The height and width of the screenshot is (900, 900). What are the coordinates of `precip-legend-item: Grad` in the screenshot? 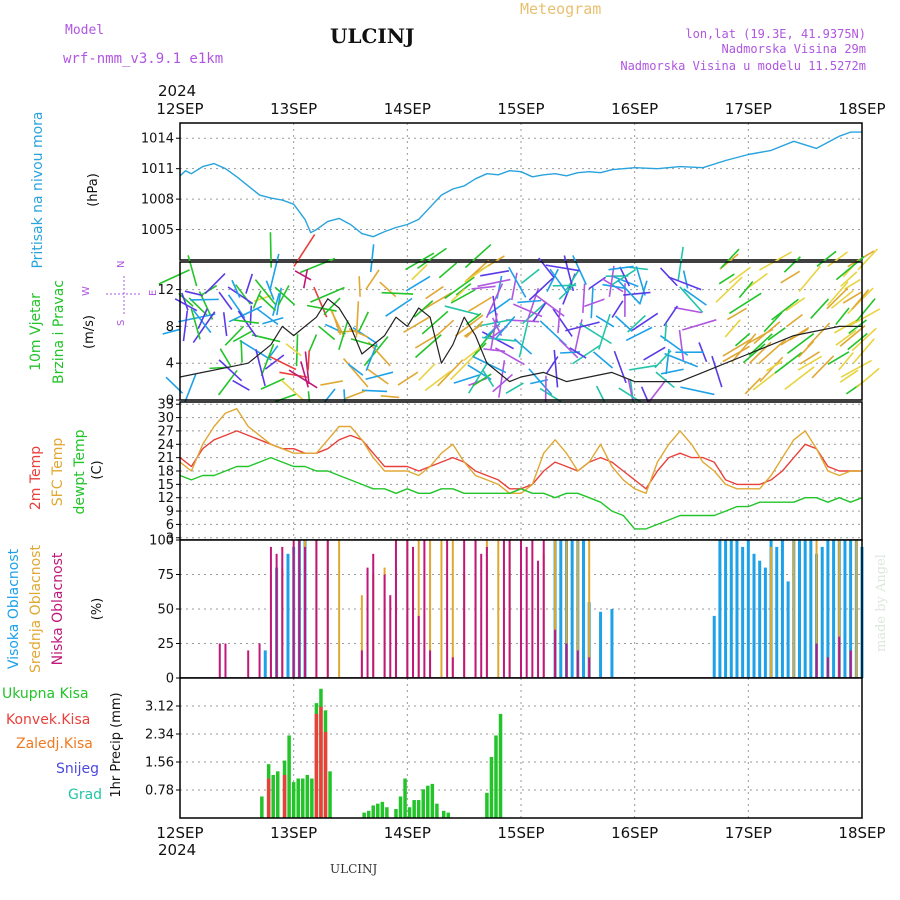 It's located at (85, 795).